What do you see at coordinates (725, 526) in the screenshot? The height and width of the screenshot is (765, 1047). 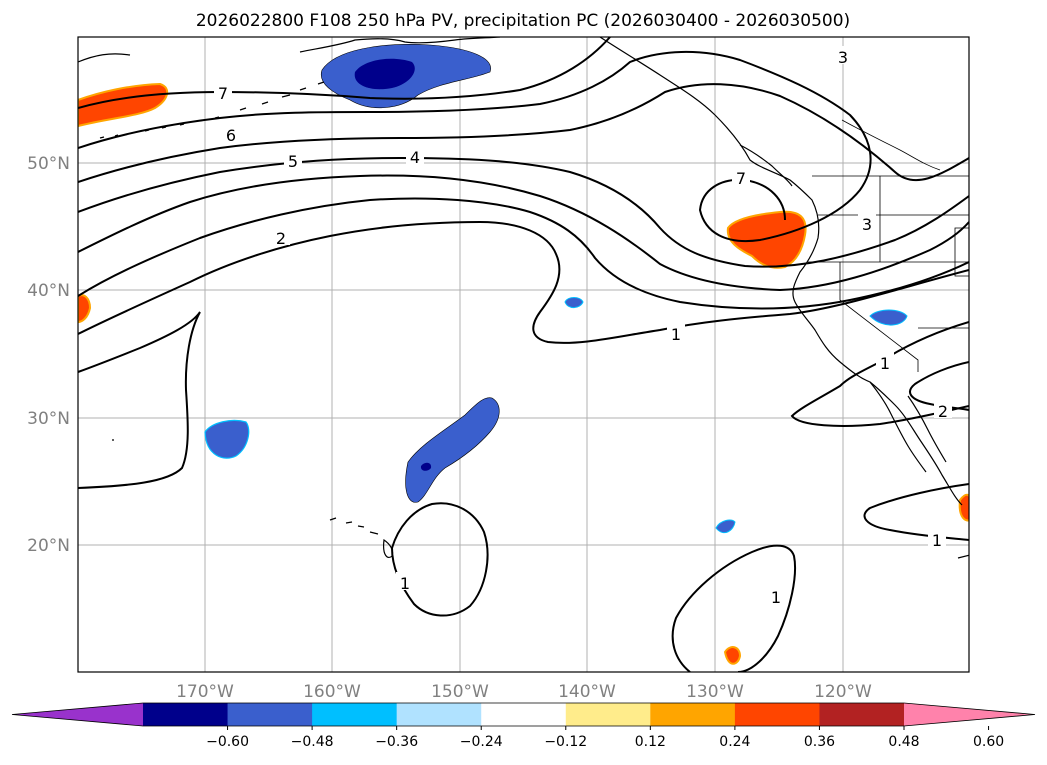 I see `precip-negative-spot-130w` at bounding box center [725, 526].